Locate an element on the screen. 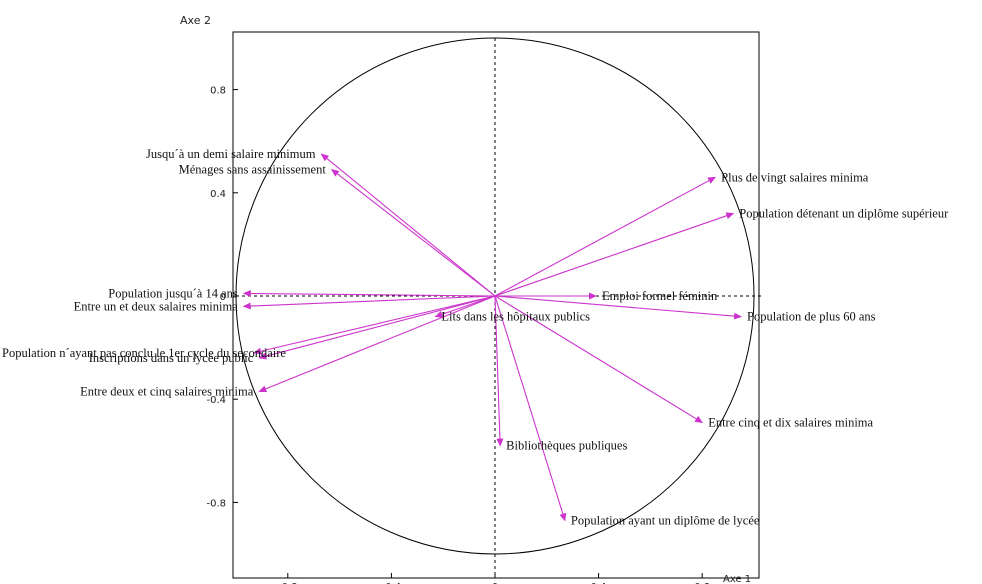 This screenshot has height=584, width=982. vector-label: Entre deux et cinq salaires minima is located at coordinates (167, 391).